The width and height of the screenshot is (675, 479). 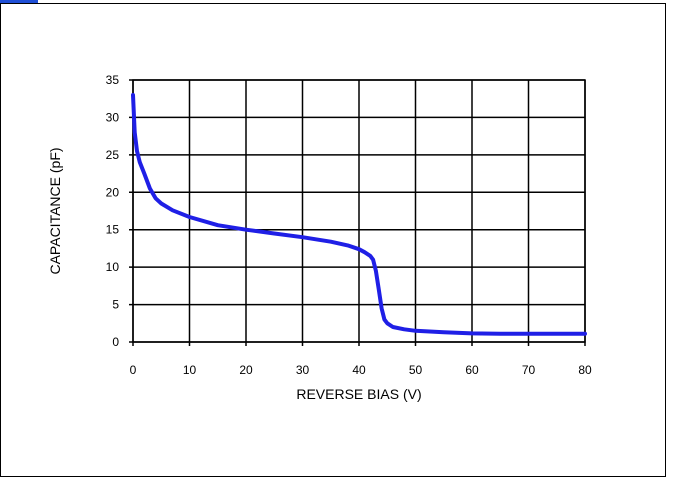 What do you see at coordinates (113, 80) in the screenshot?
I see `y-tick-label-7: 35` at bounding box center [113, 80].